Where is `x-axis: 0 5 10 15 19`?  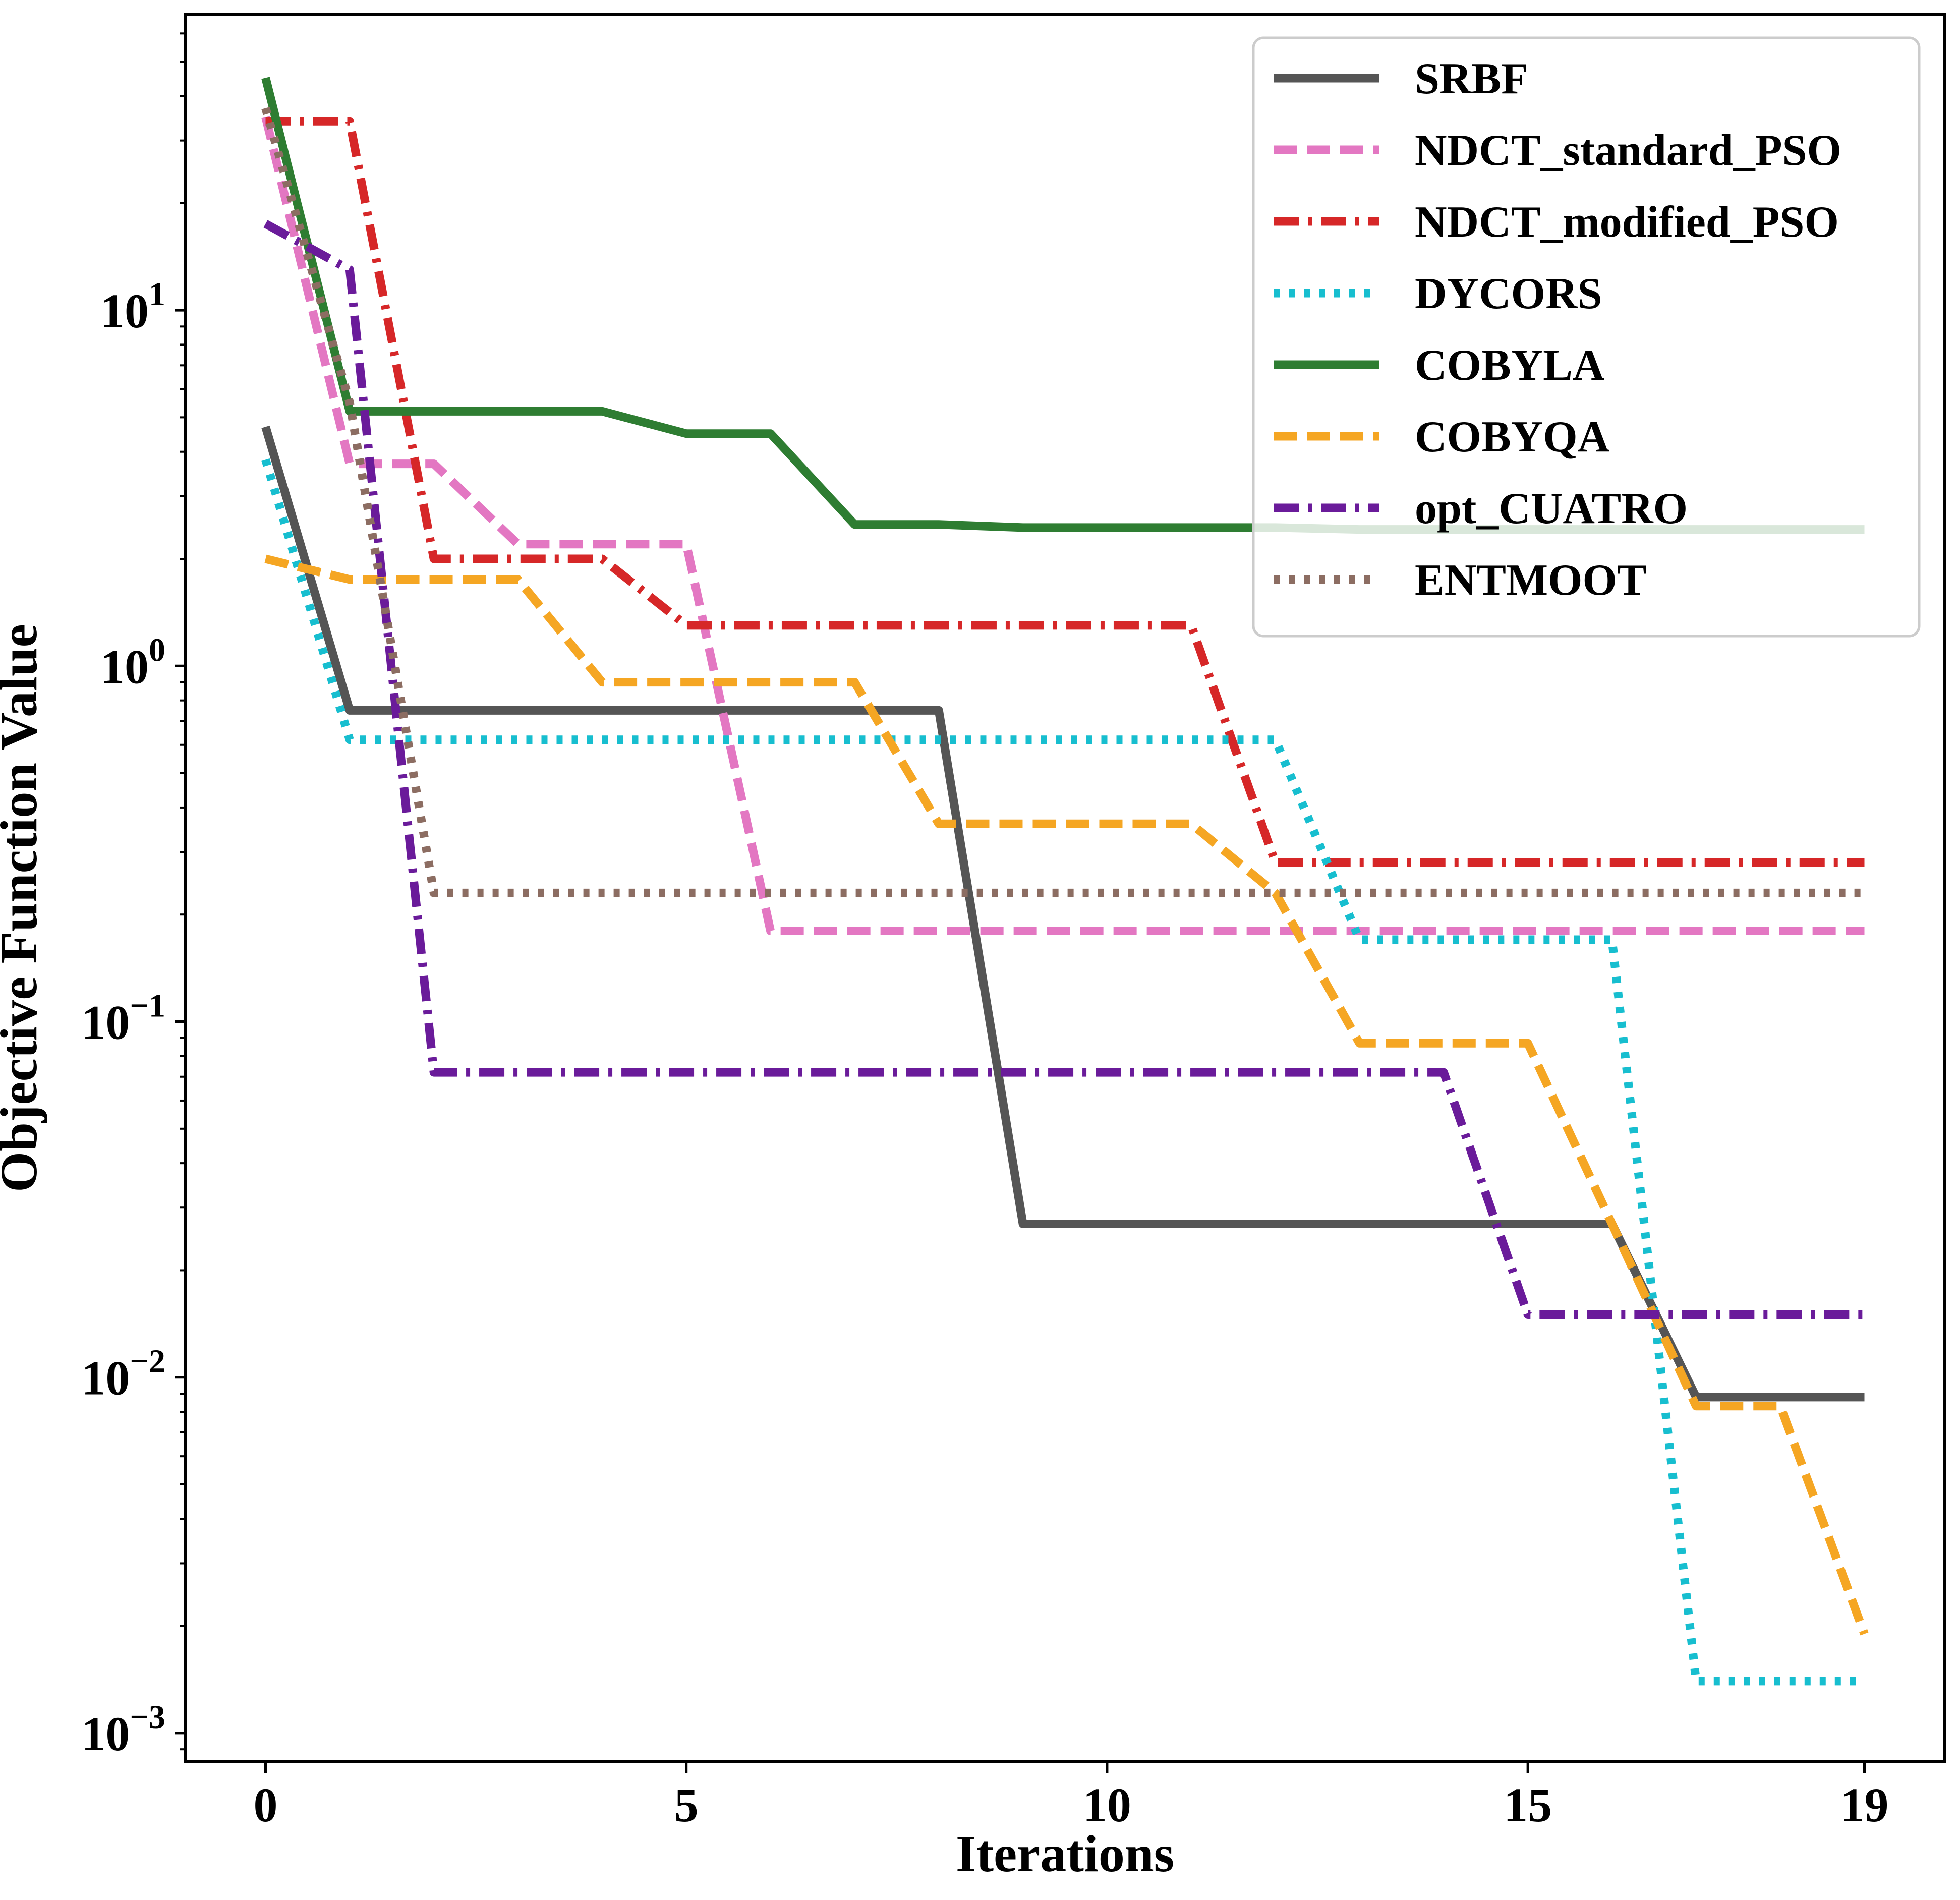 x-axis: 0 5 10 15 19 is located at coordinates (1071, 1797).